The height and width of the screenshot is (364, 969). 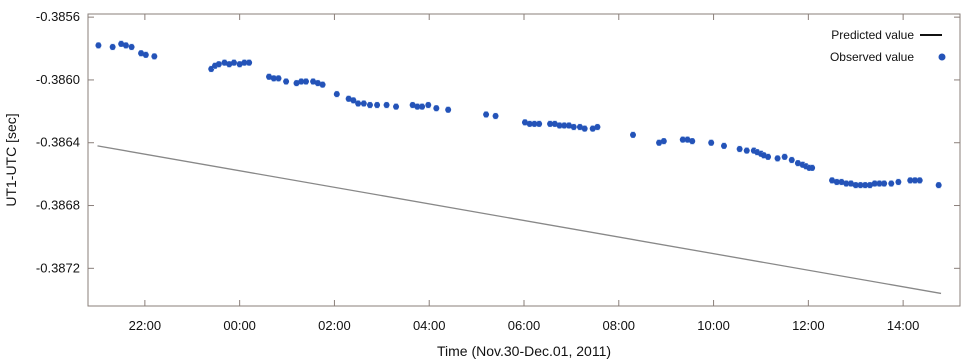 What do you see at coordinates (58, 205) in the screenshot?
I see `y-tick-label: -0.3868` at bounding box center [58, 205].